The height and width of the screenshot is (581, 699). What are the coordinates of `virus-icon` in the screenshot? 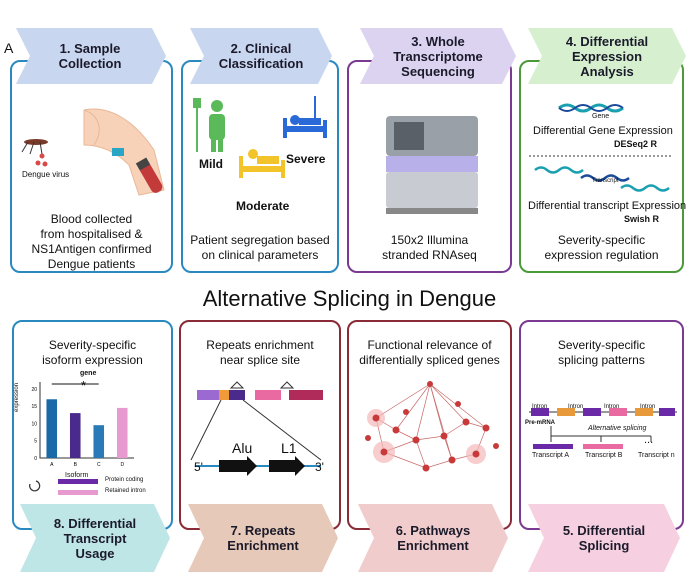 It's located at (41, 160).